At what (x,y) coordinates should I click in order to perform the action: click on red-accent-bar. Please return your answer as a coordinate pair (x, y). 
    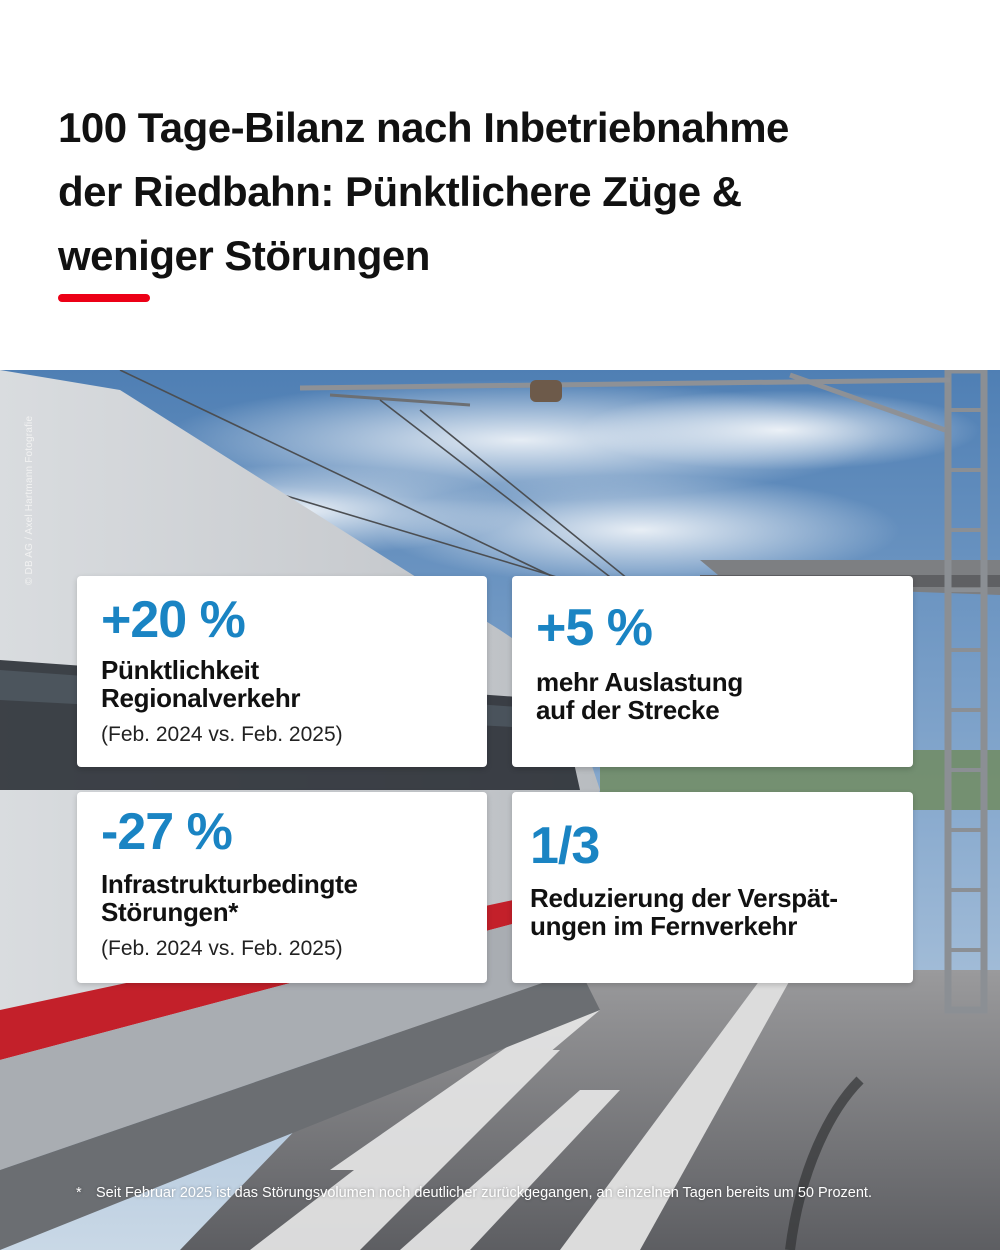
    Looking at the image, I should click on (104, 298).